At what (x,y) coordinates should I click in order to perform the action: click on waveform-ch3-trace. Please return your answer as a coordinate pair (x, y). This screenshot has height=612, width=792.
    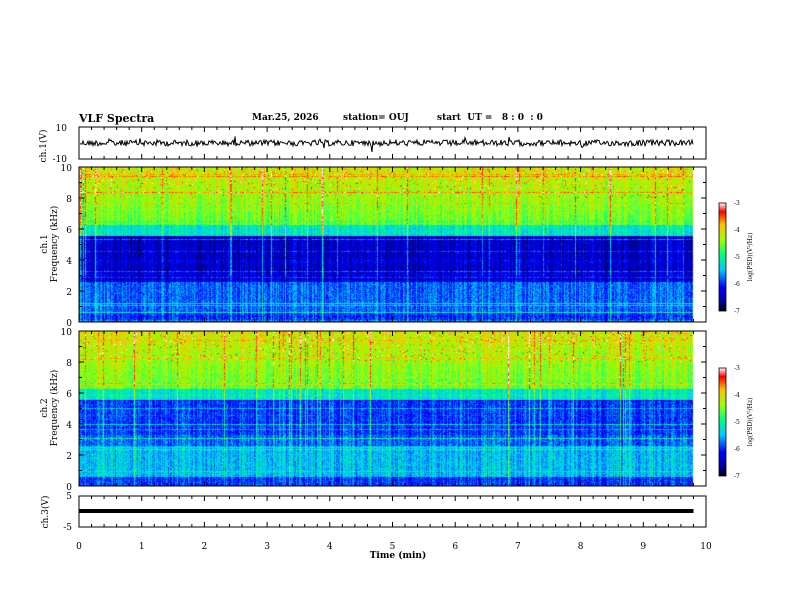
    Looking at the image, I should click on (386, 511).